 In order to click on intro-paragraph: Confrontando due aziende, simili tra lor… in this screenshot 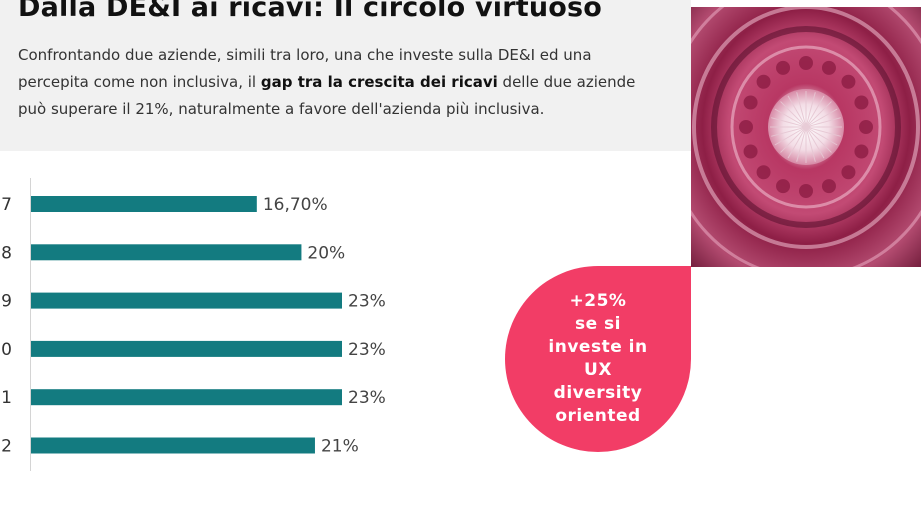, I will do `click(338, 82)`.